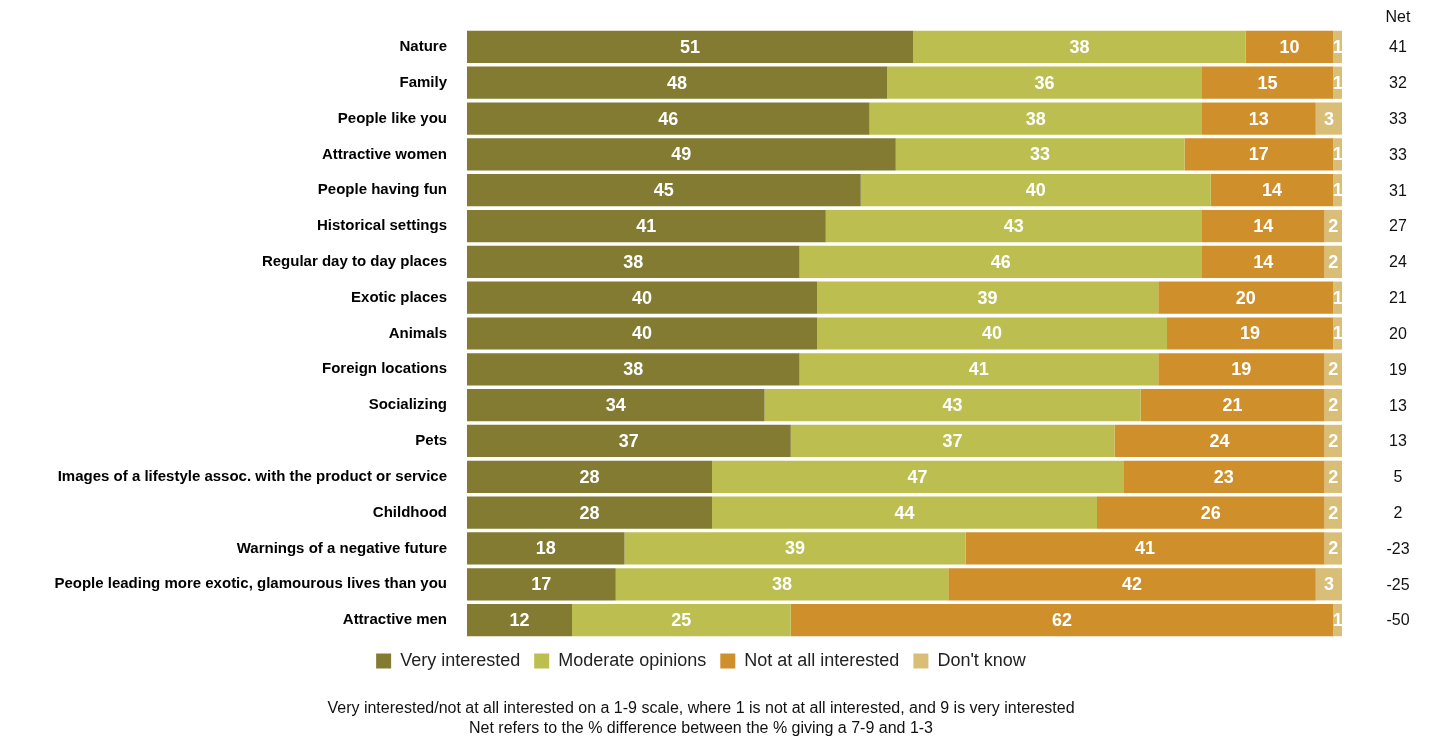 The height and width of the screenshot is (740, 1429). What do you see at coordinates (982, 659) in the screenshot?
I see `legend-label: Don't know` at bounding box center [982, 659].